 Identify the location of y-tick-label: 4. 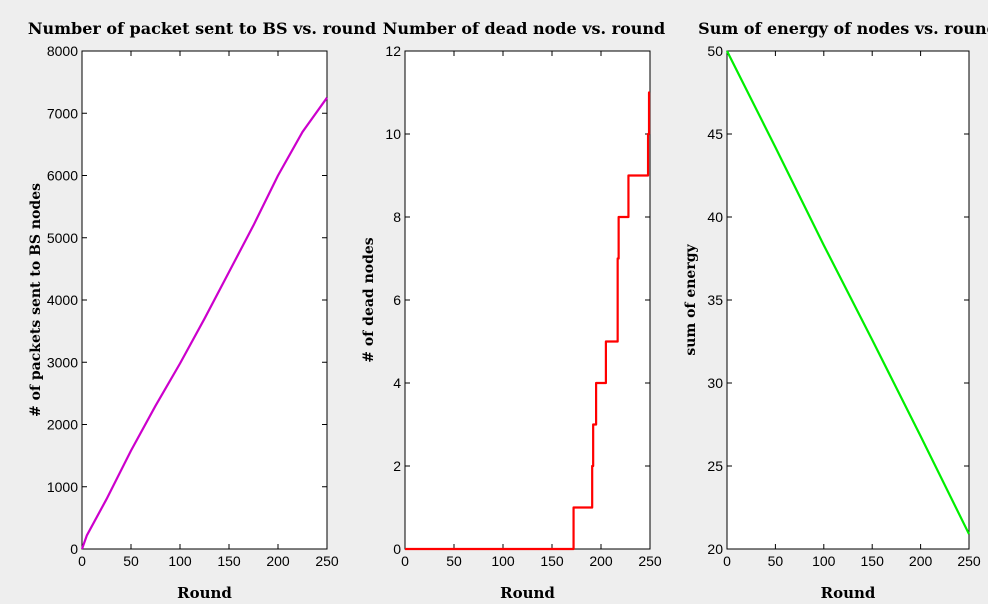
(397, 383).